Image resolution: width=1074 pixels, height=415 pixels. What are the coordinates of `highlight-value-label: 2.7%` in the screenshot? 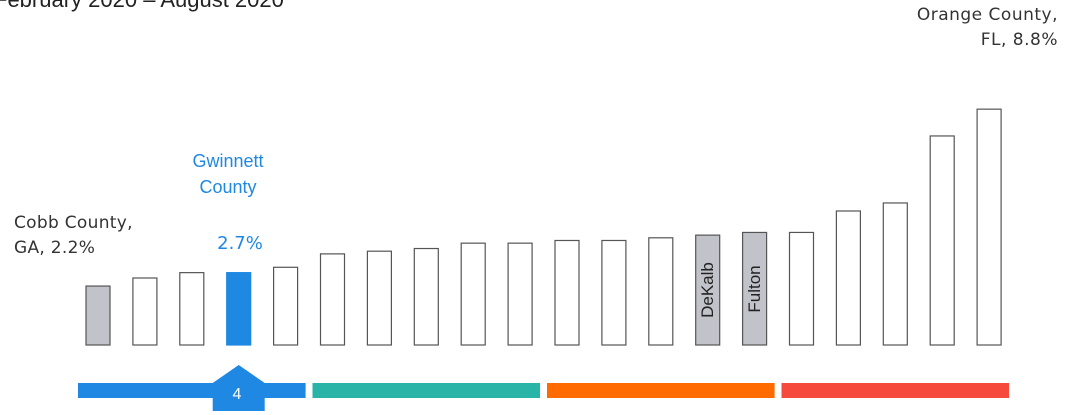 It's located at (240, 243).